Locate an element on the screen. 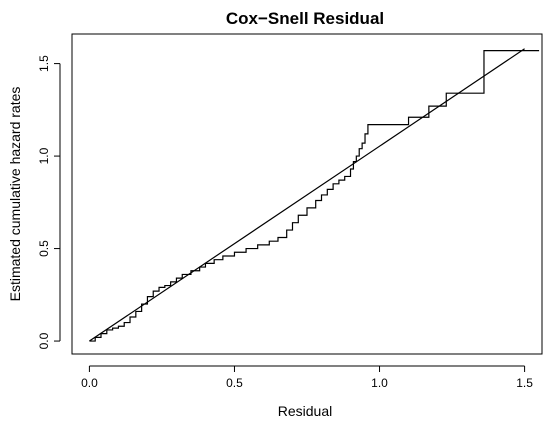 Image resolution: width=550 pixels, height=432 pixels. chart-title: Cox−Snell Residual is located at coordinates (305, 18).